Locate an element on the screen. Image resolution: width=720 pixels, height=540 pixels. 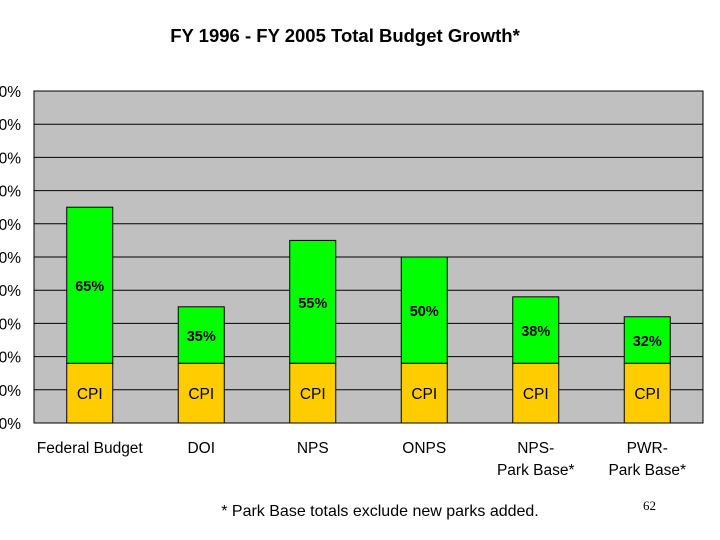
page-number: 62 is located at coordinates (649, 505).